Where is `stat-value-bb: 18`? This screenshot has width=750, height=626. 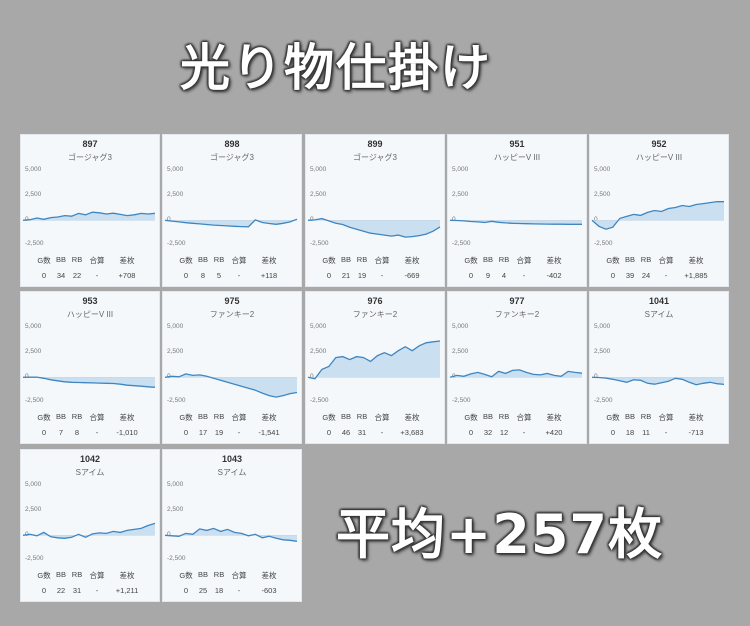
stat-value-bb: 18 is located at coordinates (630, 432).